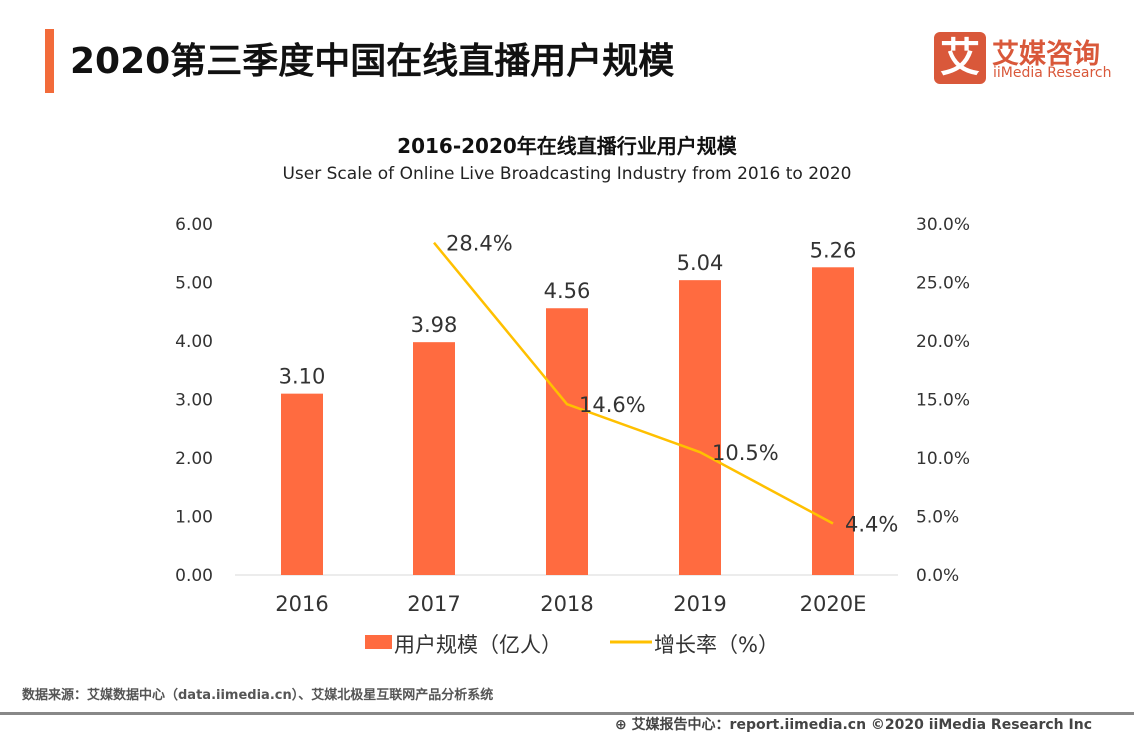 This screenshot has height=737, width=1134. I want to click on x-tick: 2020E, so click(833, 604).